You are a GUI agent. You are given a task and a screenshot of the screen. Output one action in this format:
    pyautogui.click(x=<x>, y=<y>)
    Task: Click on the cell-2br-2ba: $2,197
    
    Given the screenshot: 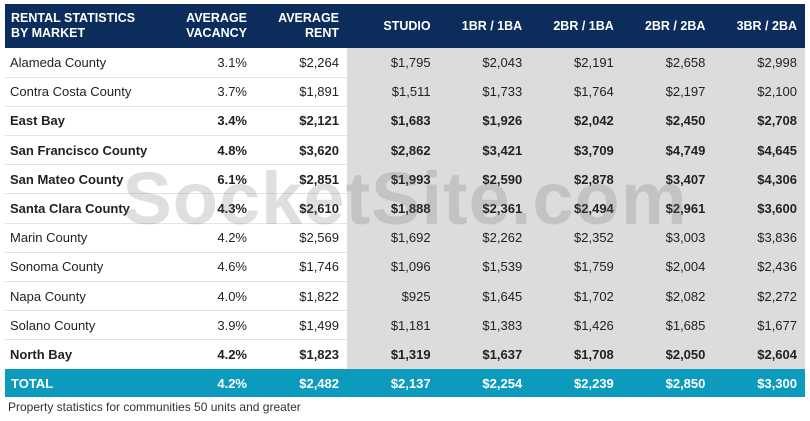 What is the action you would take?
    pyautogui.click(x=667, y=92)
    